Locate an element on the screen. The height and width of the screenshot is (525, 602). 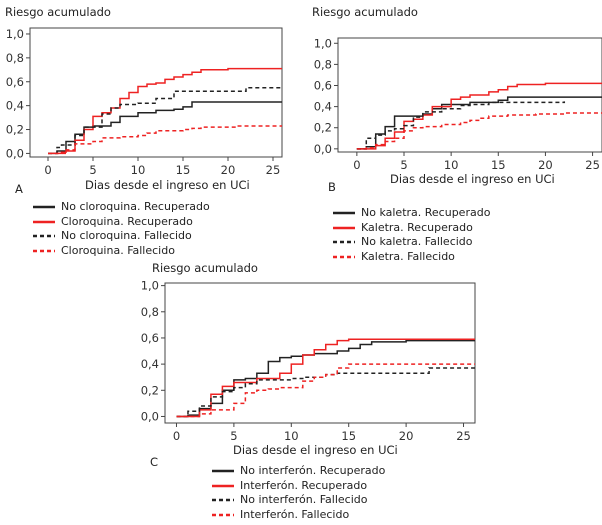
panel-label: A is located at coordinates (19, 189).